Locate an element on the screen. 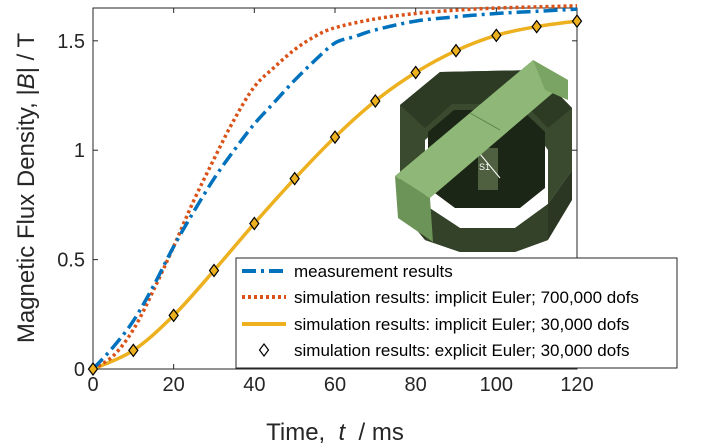 The height and width of the screenshot is (447, 705). legend-swatch-explicit-30k is located at coordinates (264, 350).